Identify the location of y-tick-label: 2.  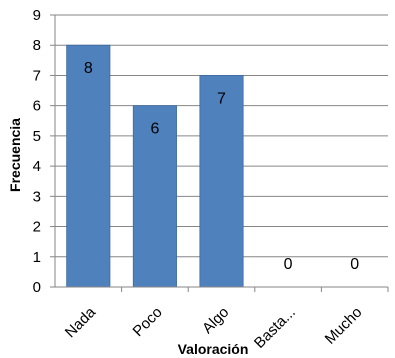
(37, 227).